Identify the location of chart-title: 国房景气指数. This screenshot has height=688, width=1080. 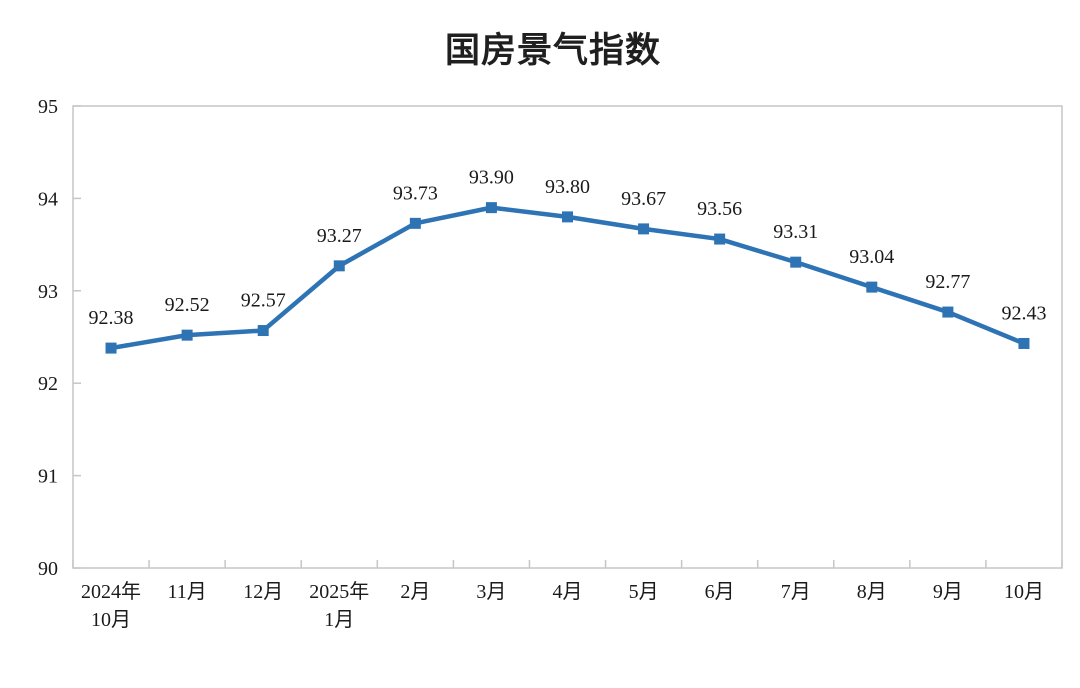
(552, 50).